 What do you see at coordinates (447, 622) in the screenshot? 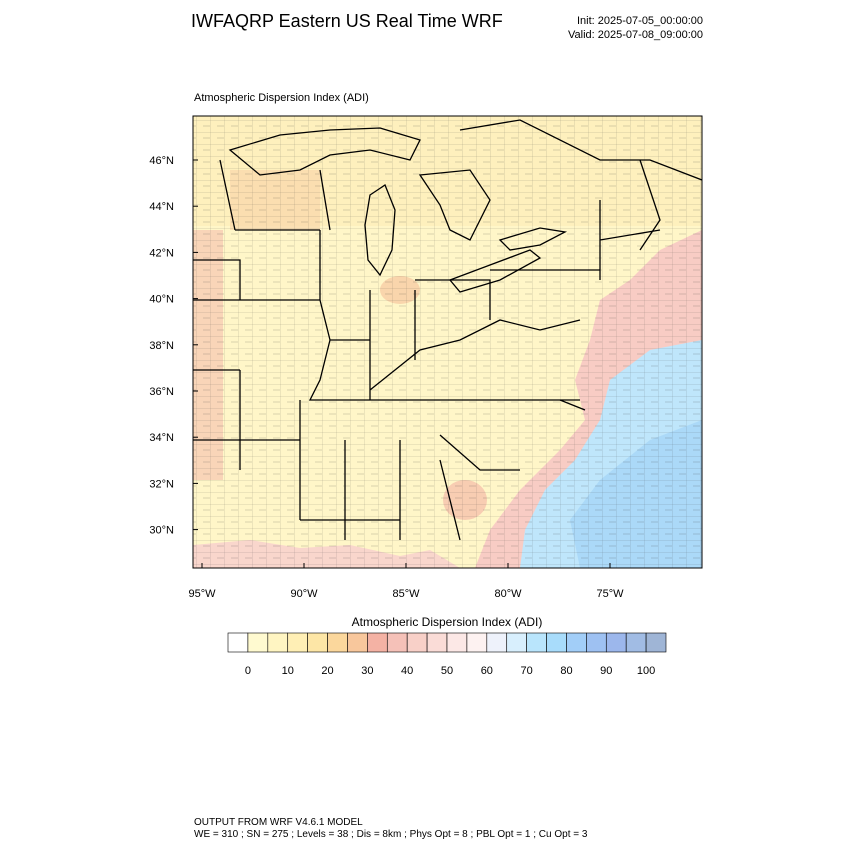
I see `colorbar-title: Atmospheric Dispersion Index (ADI)` at bounding box center [447, 622].